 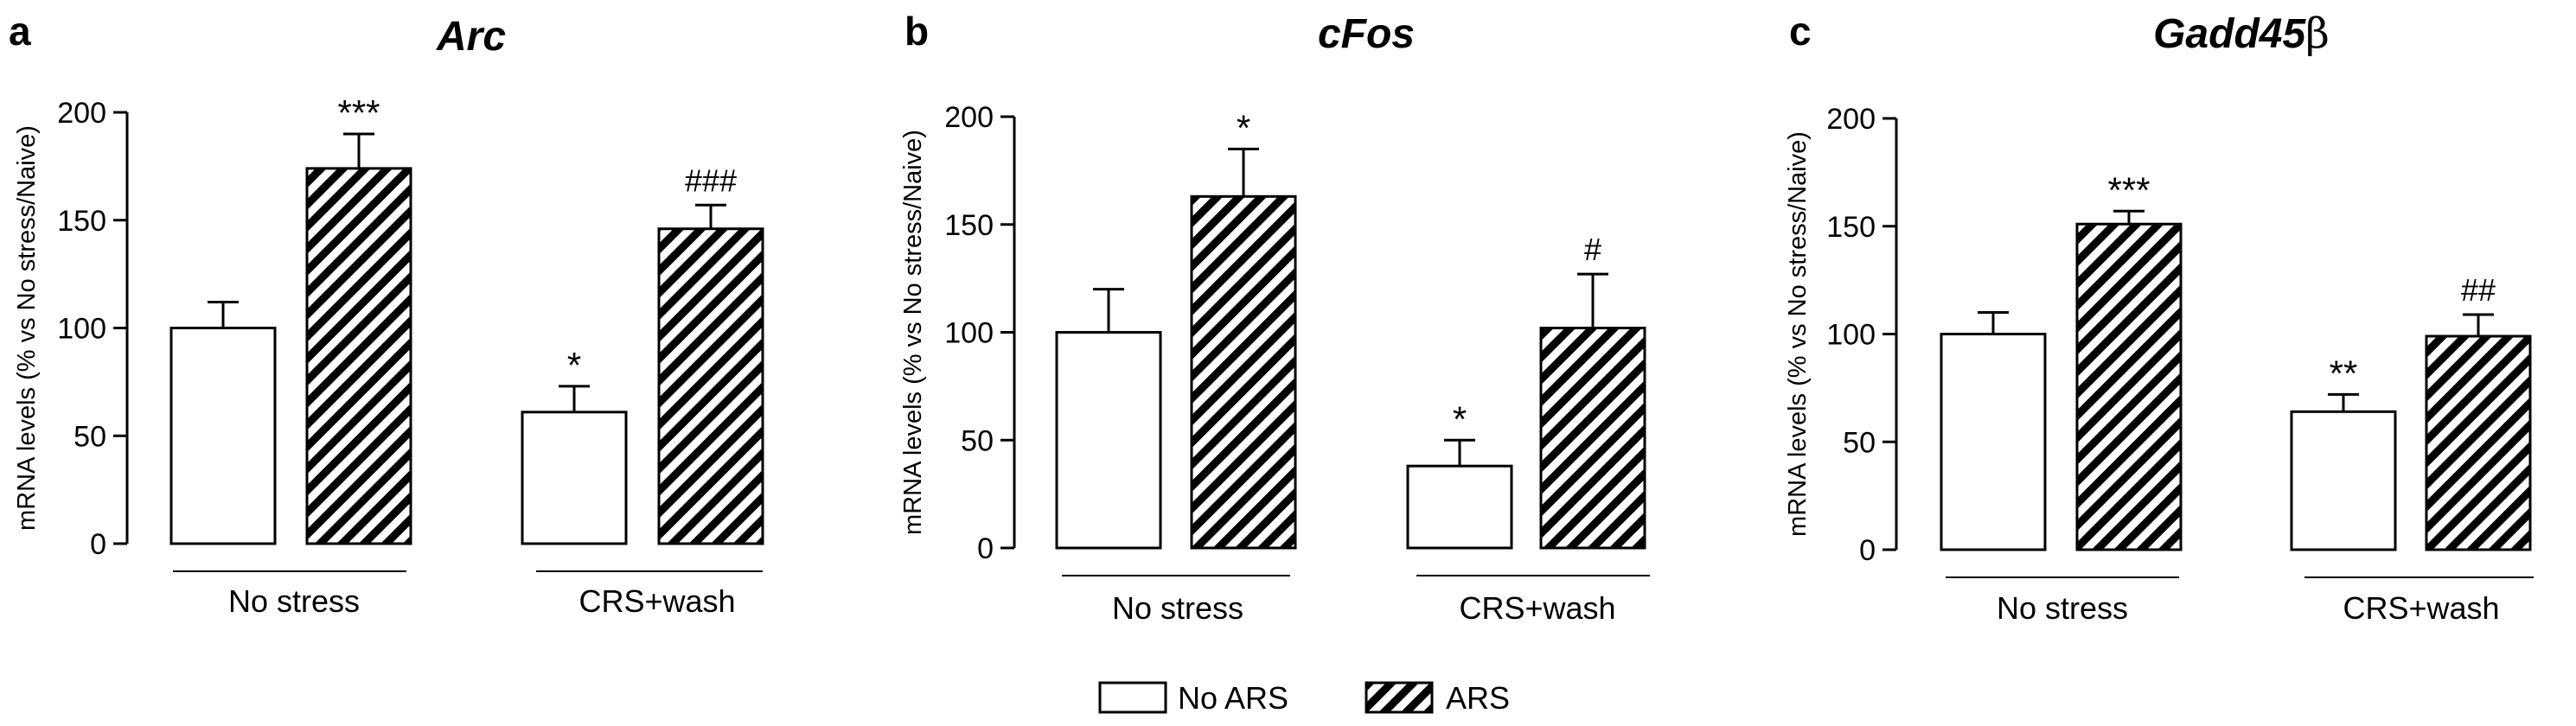 What do you see at coordinates (1133, 697) in the screenshot?
I see `legend-swatch-no-ars` at bounding box center [1133, 697].